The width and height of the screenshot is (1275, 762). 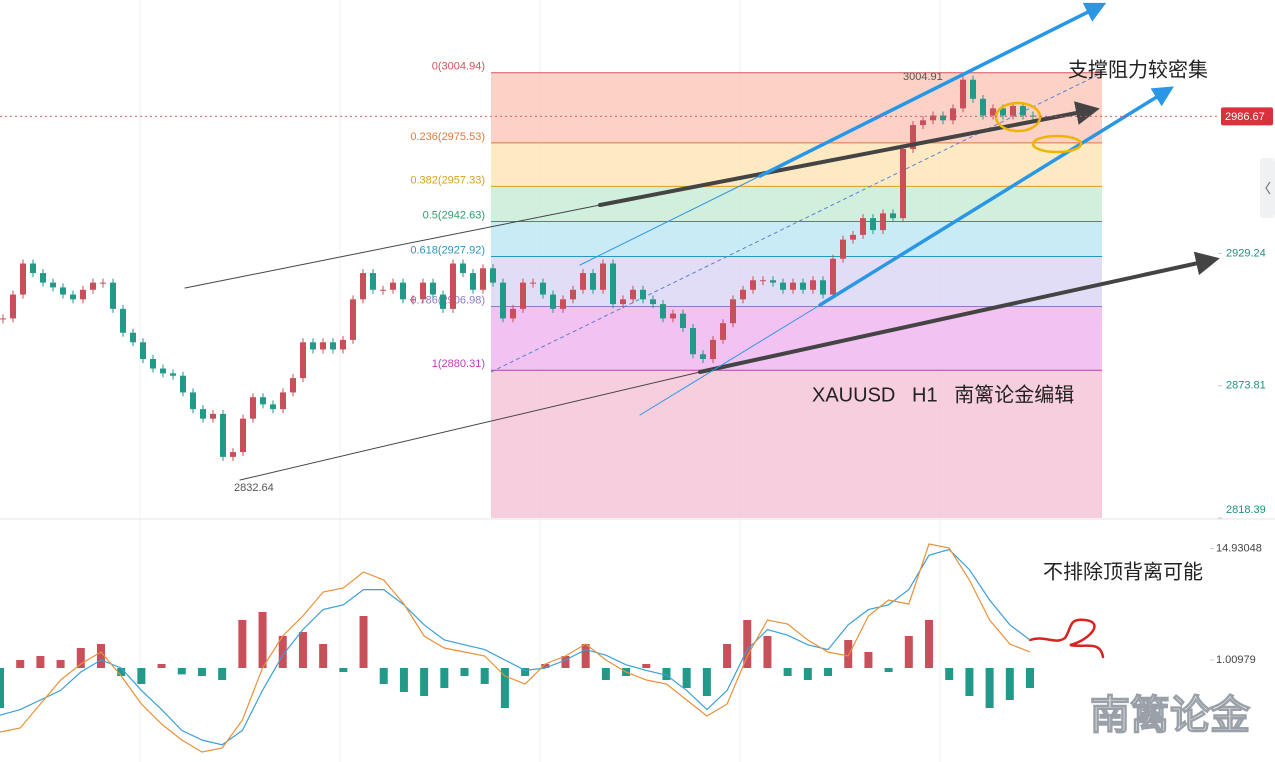 I want to click on low-label: 2832.64, so click(x=254, y=488).